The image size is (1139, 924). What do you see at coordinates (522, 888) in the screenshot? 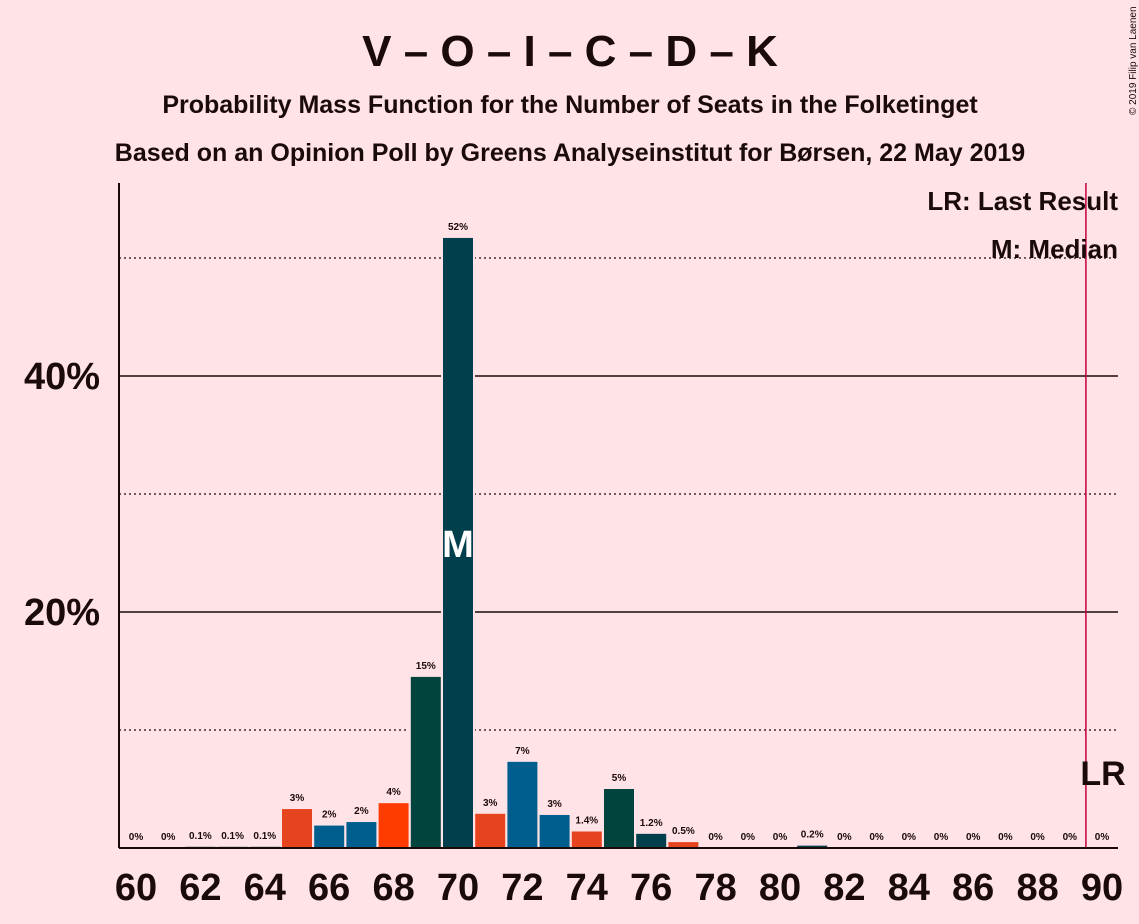
I see `x-tick-label: 72` at bounding box center [522, 888].